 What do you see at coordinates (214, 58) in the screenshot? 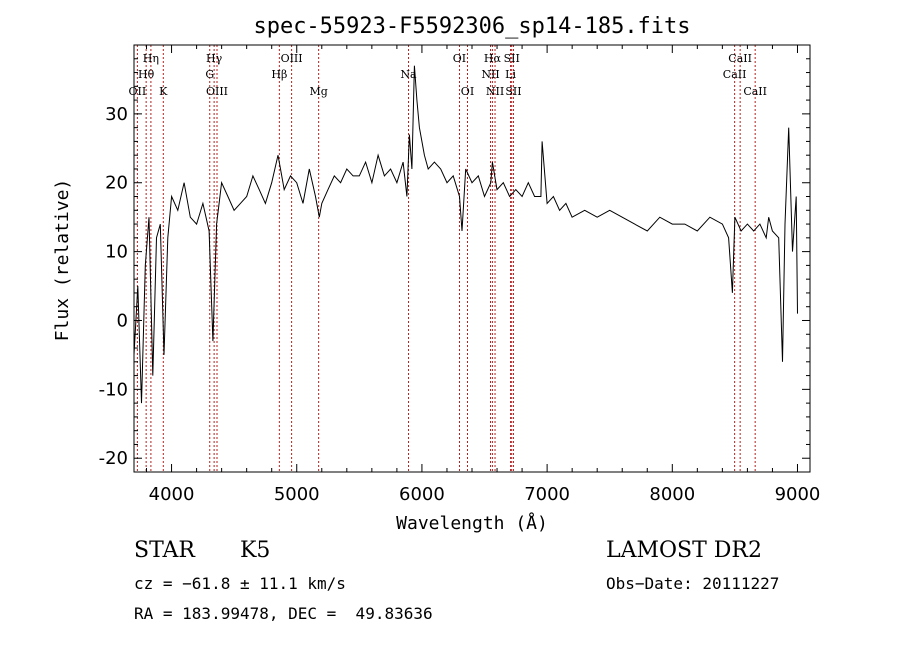
I see `line-marker-label-4: Hγ` at bounding box center [214, 58].